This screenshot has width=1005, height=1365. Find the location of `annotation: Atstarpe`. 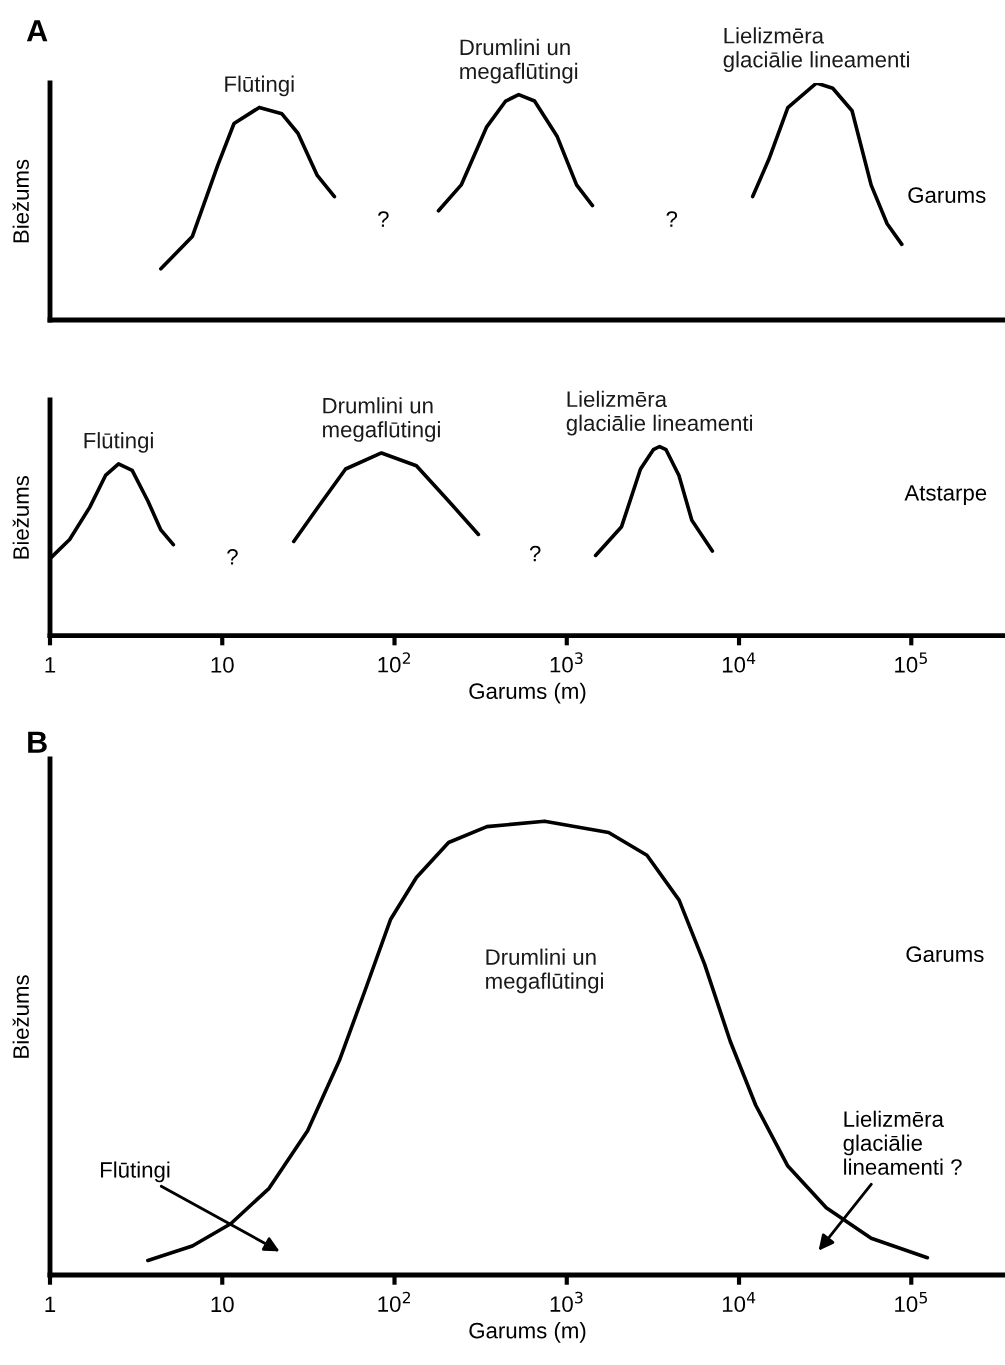

annotation: Atstarpe is located at coordinates (945, 495).